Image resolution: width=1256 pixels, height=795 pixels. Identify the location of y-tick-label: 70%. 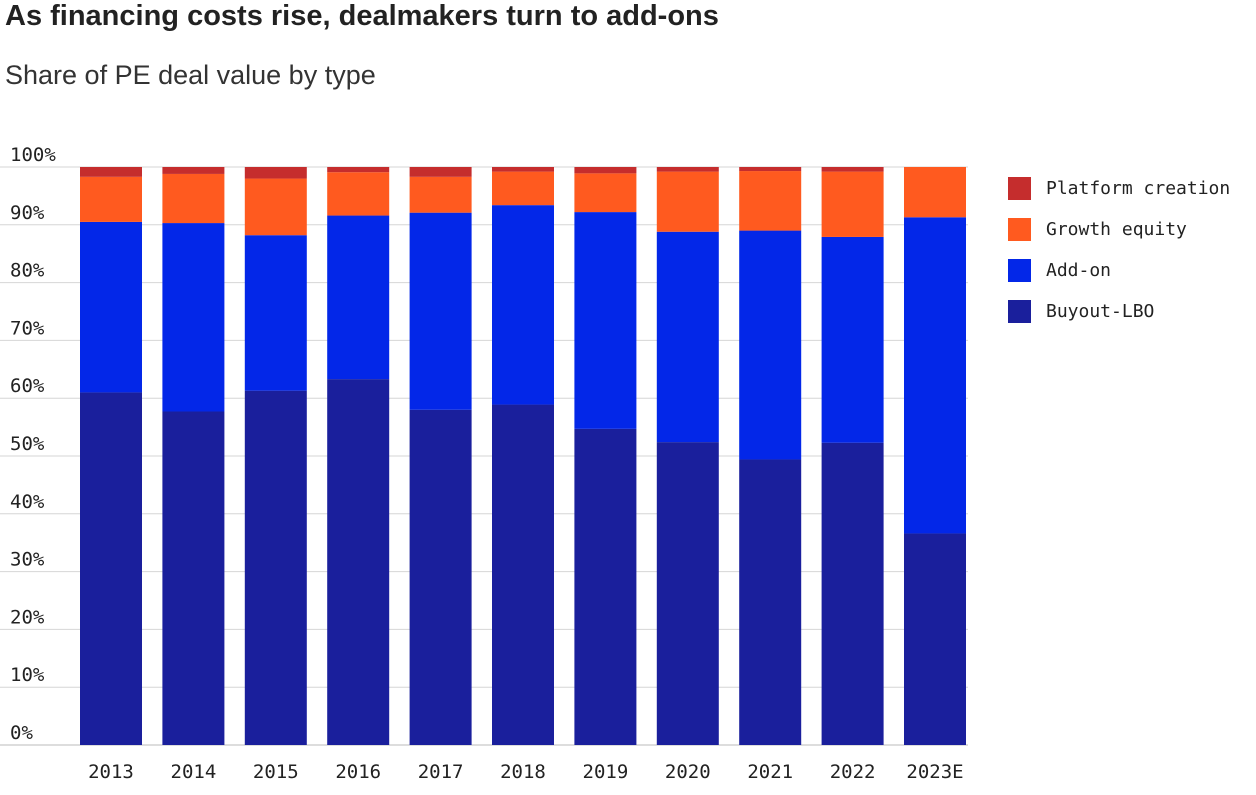
(27, 328).